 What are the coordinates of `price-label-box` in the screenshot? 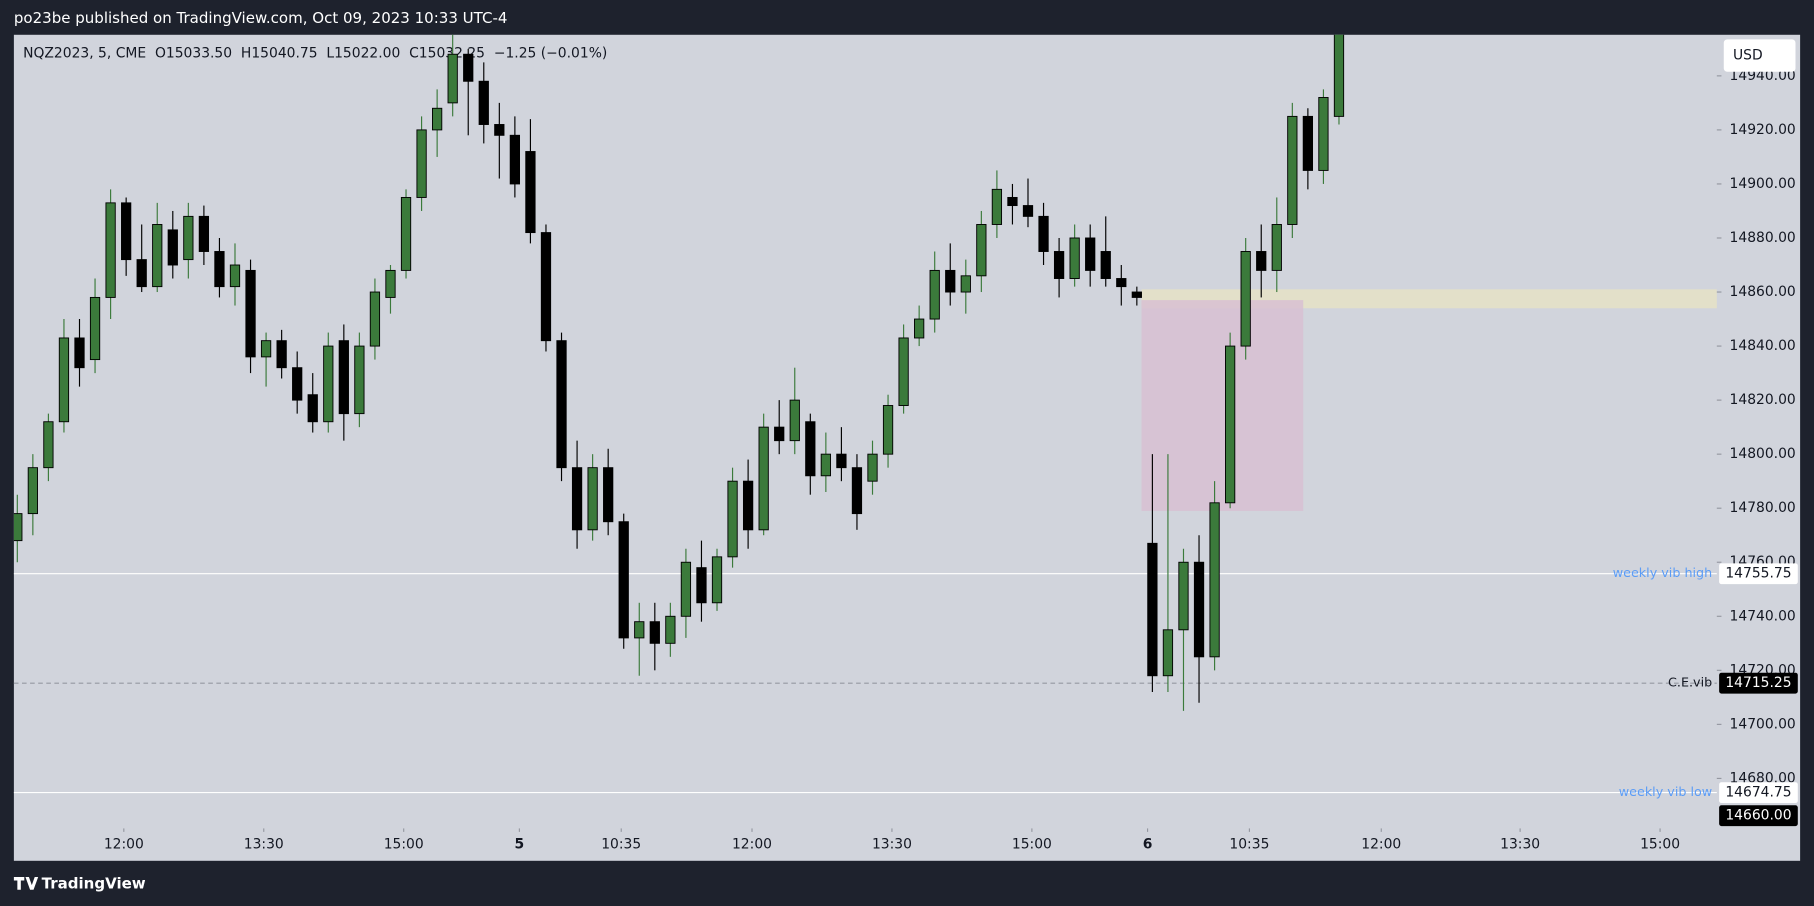 It's located at (1758, 816).